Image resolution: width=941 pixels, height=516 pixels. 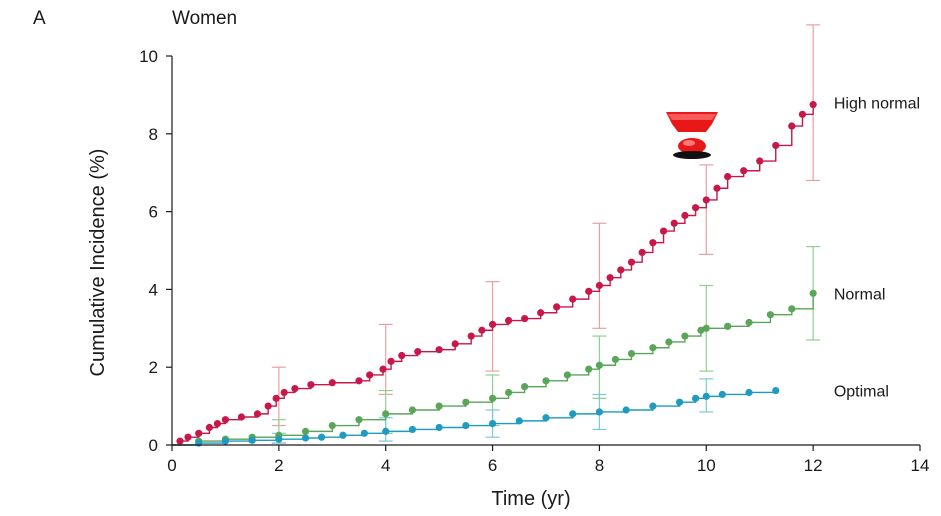 What do you see at coordinates (530, 499) in the screenshot?
I see `x-axis-title: Time (yr)` at bounding box center [530, 499].